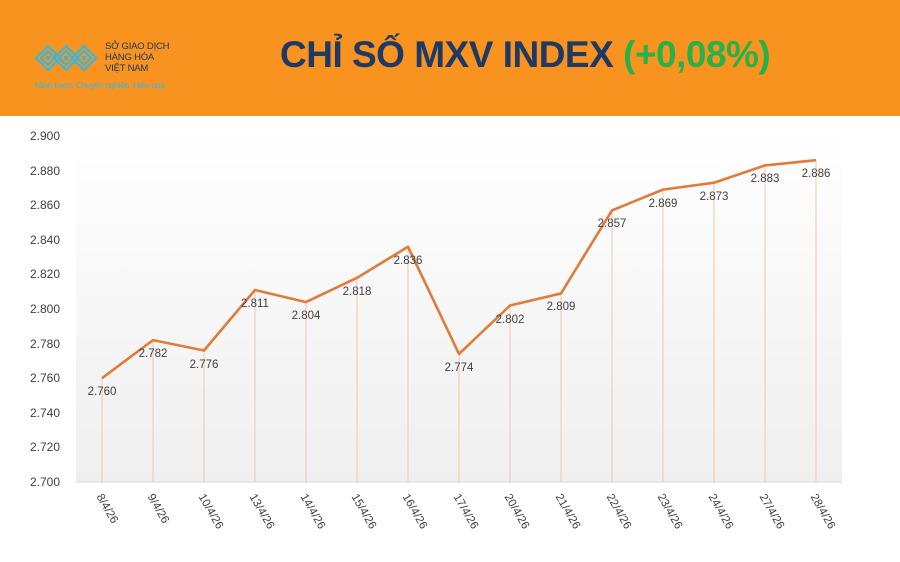 The height and width of the screenshot is (562, 900). Describe the element at coordinates (45, 274) in the screenshot. I see `y-tick-label: 2.820` at that location.